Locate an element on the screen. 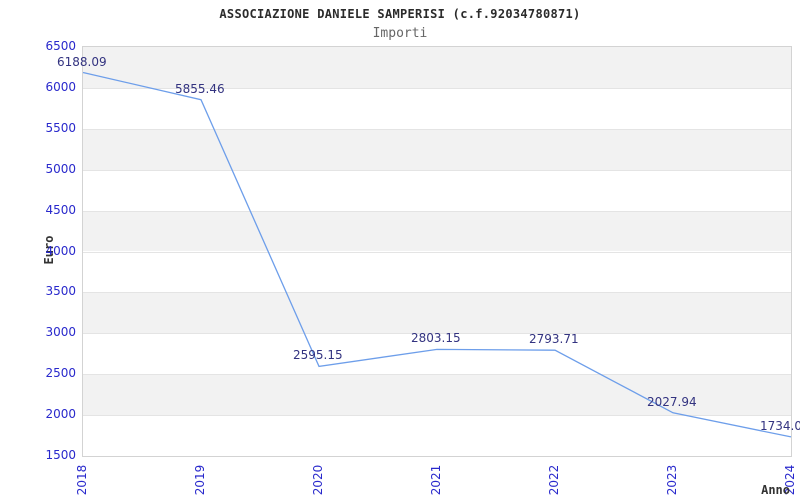 This screenshot has height=500, width=800. data-point-label: 6188.09 is located at coordinates (82, 61).